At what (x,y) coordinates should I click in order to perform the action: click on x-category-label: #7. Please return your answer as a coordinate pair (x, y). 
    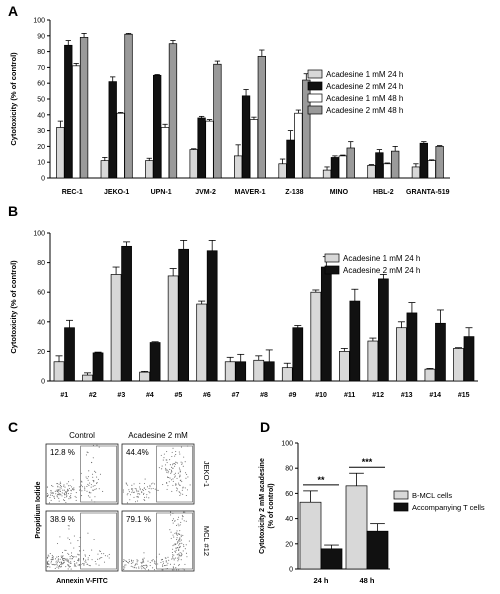
    Looking at the image, I should click on (236, 395).